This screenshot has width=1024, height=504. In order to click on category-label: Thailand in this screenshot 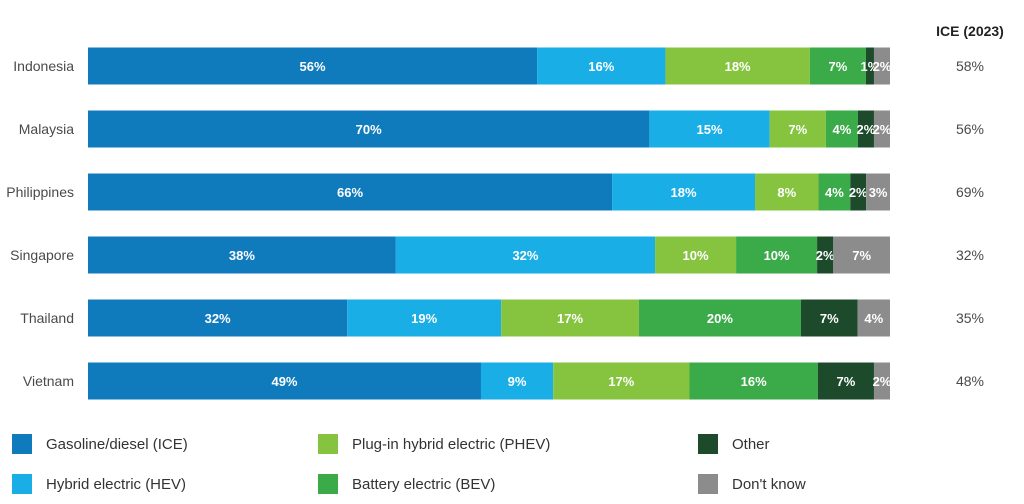, I will do `click(47, 318)`.